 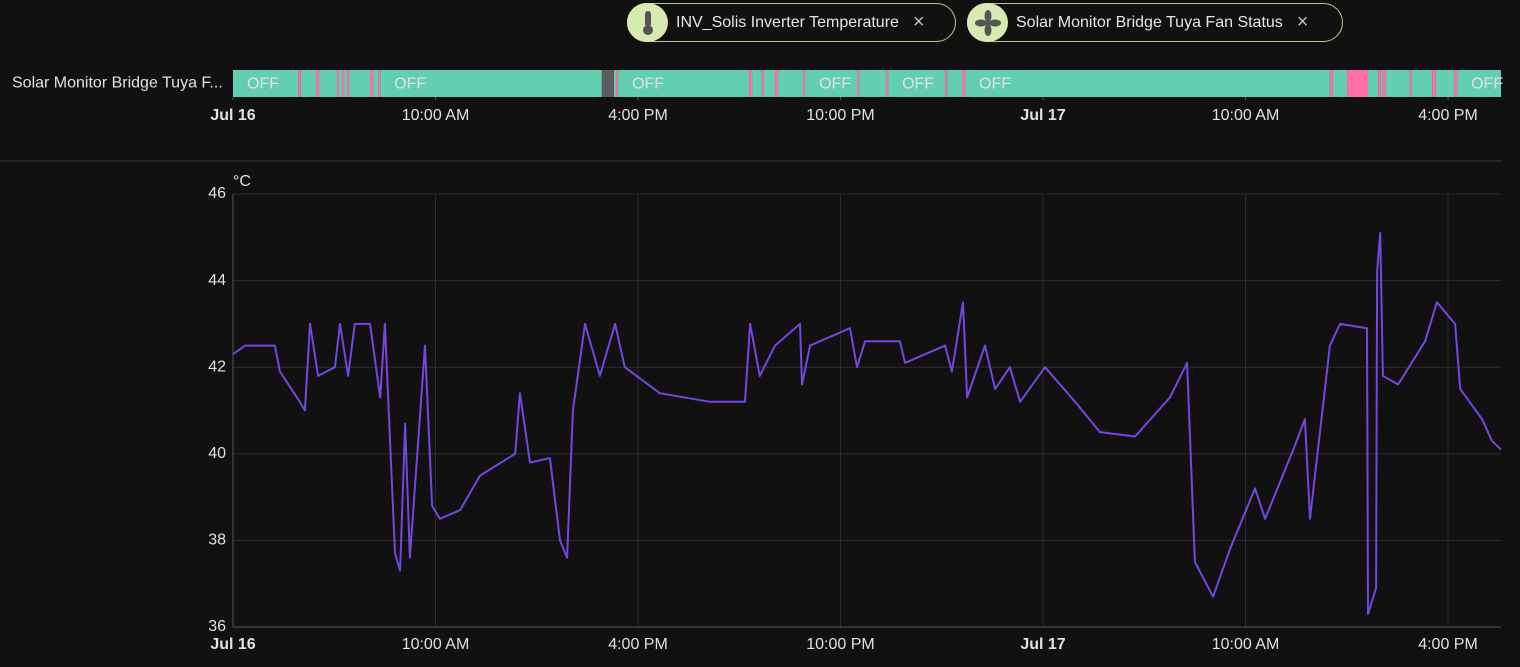 I want to click on y-tick-label: 42, so click(x=217, y=366).